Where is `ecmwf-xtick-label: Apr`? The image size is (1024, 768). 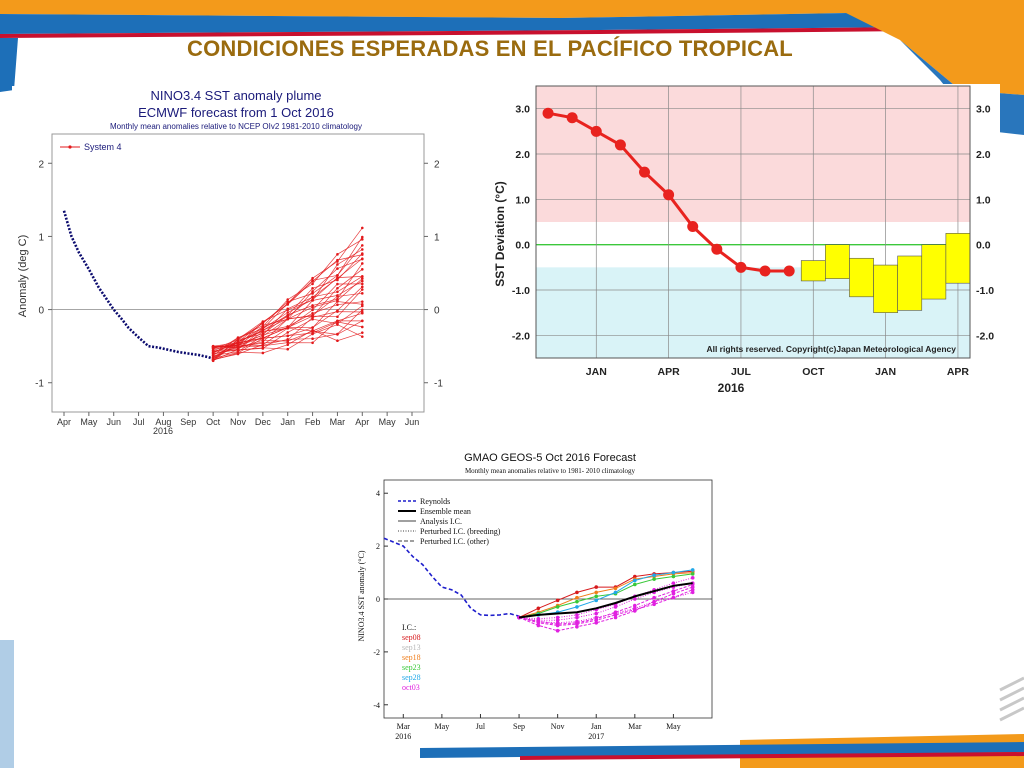
ecmwf-xtick-label: Apr is located at coordinates (64, 422).